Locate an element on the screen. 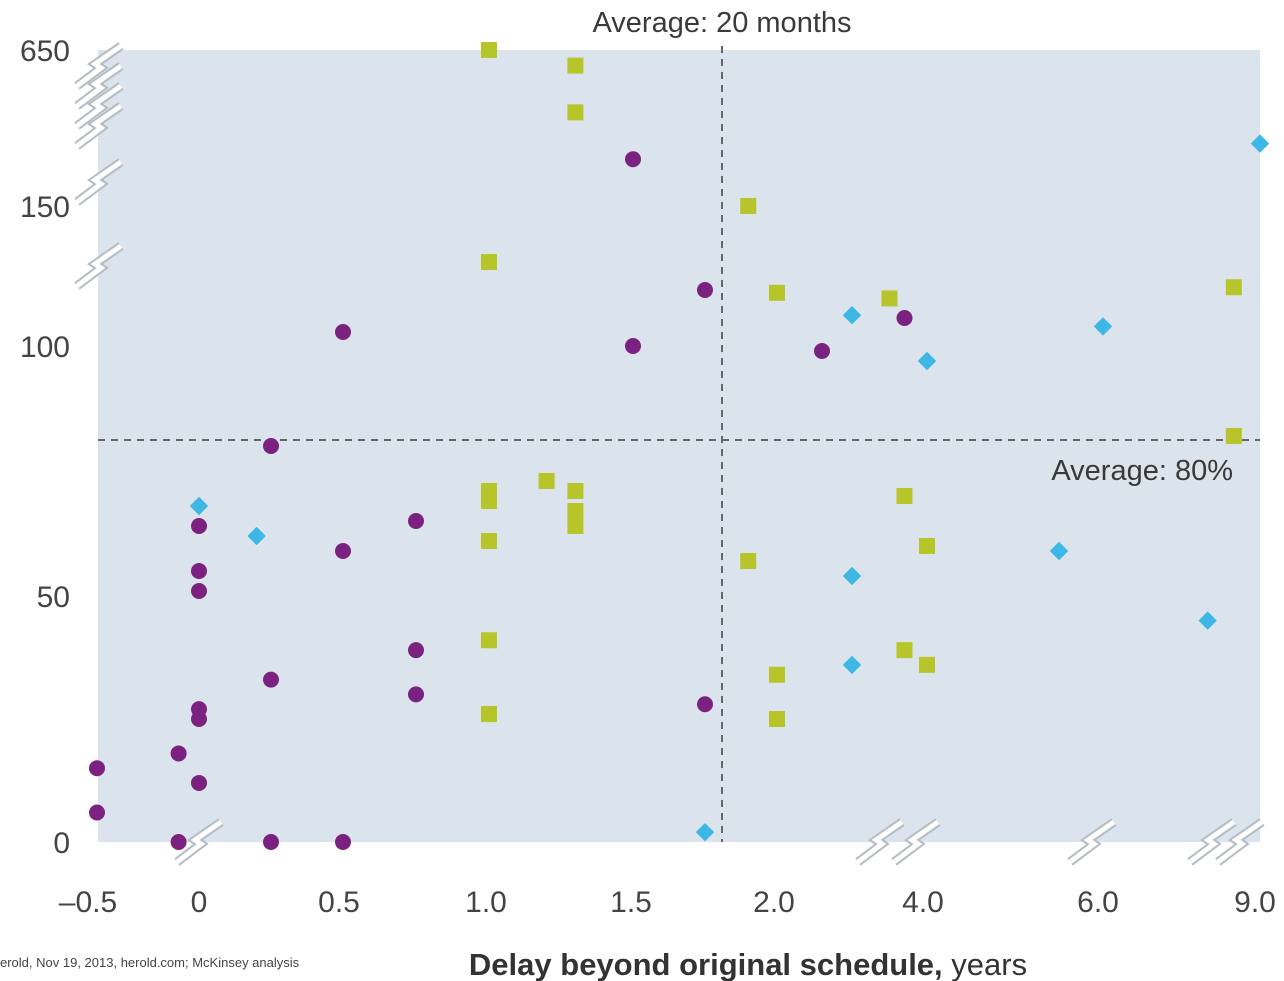 Image resolution: width=1284 pixels, height=981 pixels. average-y-label: Average: 80% is located at coordinates (1142, 471).